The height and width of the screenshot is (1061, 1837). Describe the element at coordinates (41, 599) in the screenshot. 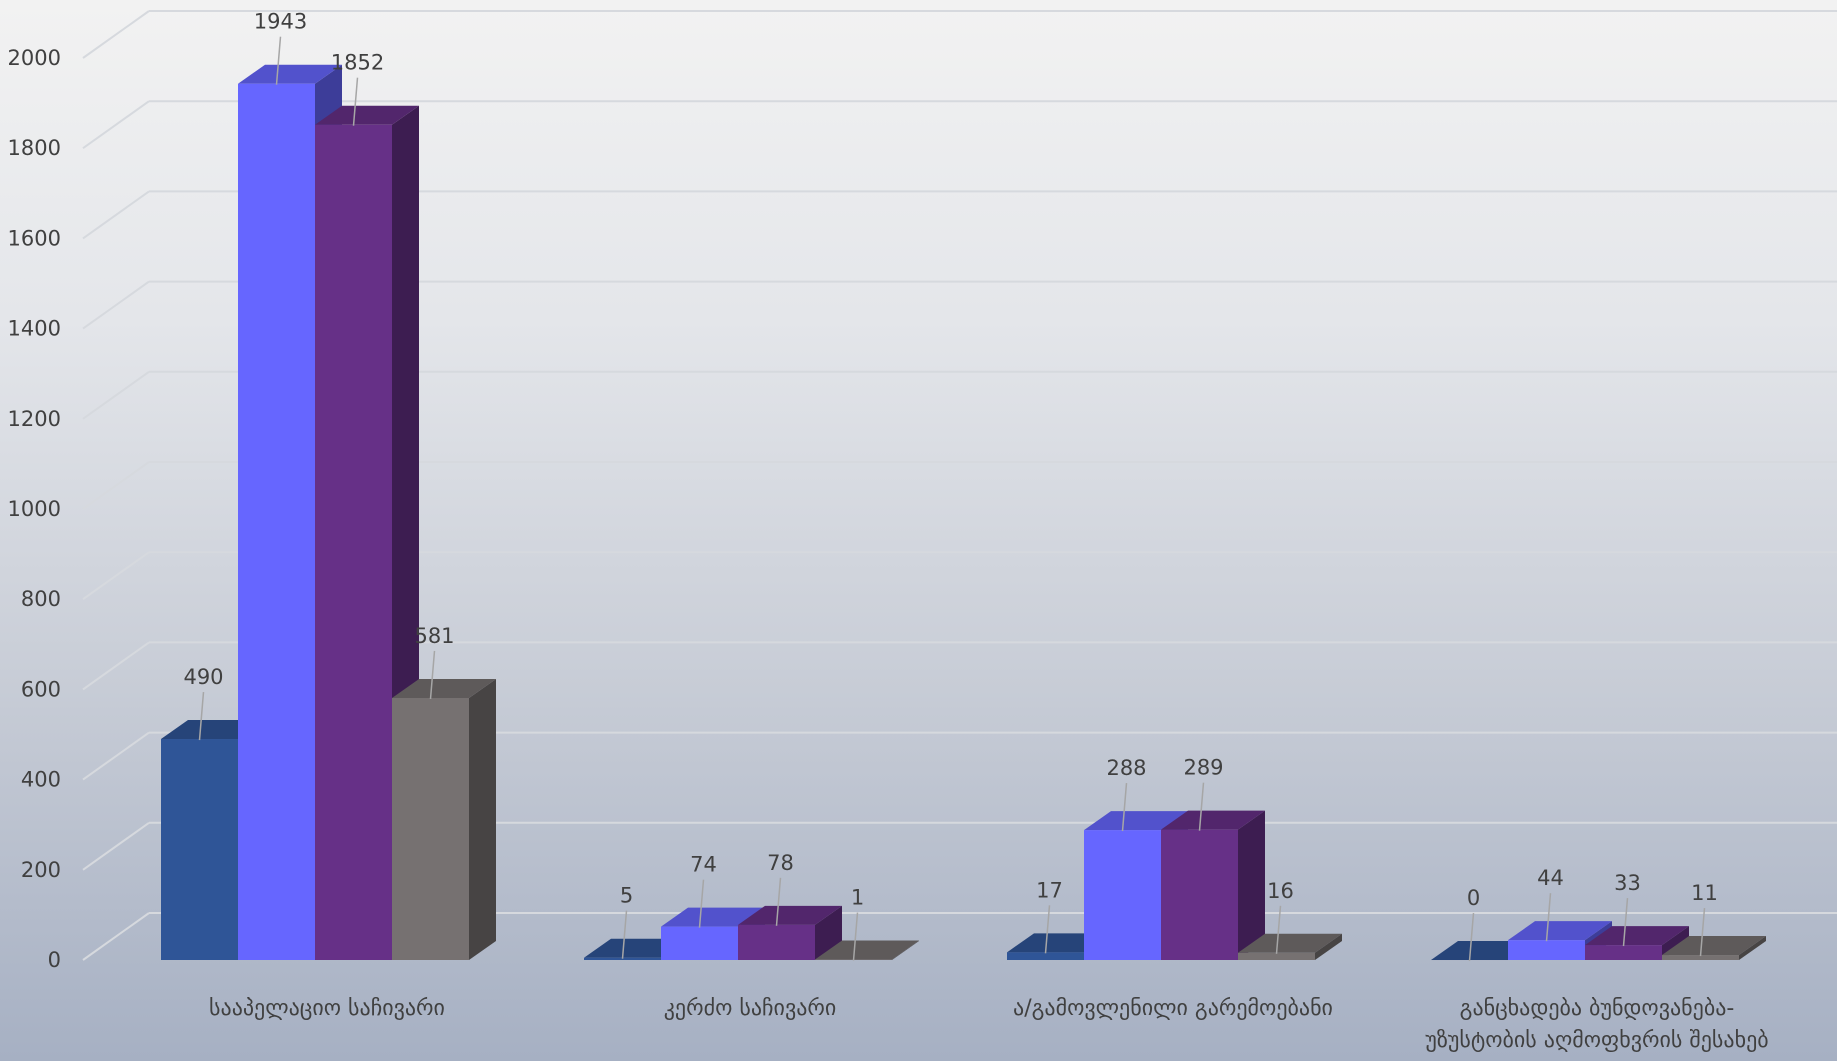

I see `y-tick-label: 800` at that location.